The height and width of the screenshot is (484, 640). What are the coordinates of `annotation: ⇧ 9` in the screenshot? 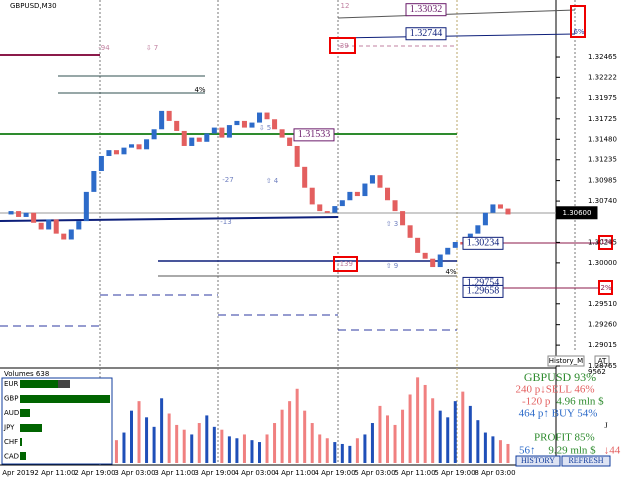 It's located at (392, 266).